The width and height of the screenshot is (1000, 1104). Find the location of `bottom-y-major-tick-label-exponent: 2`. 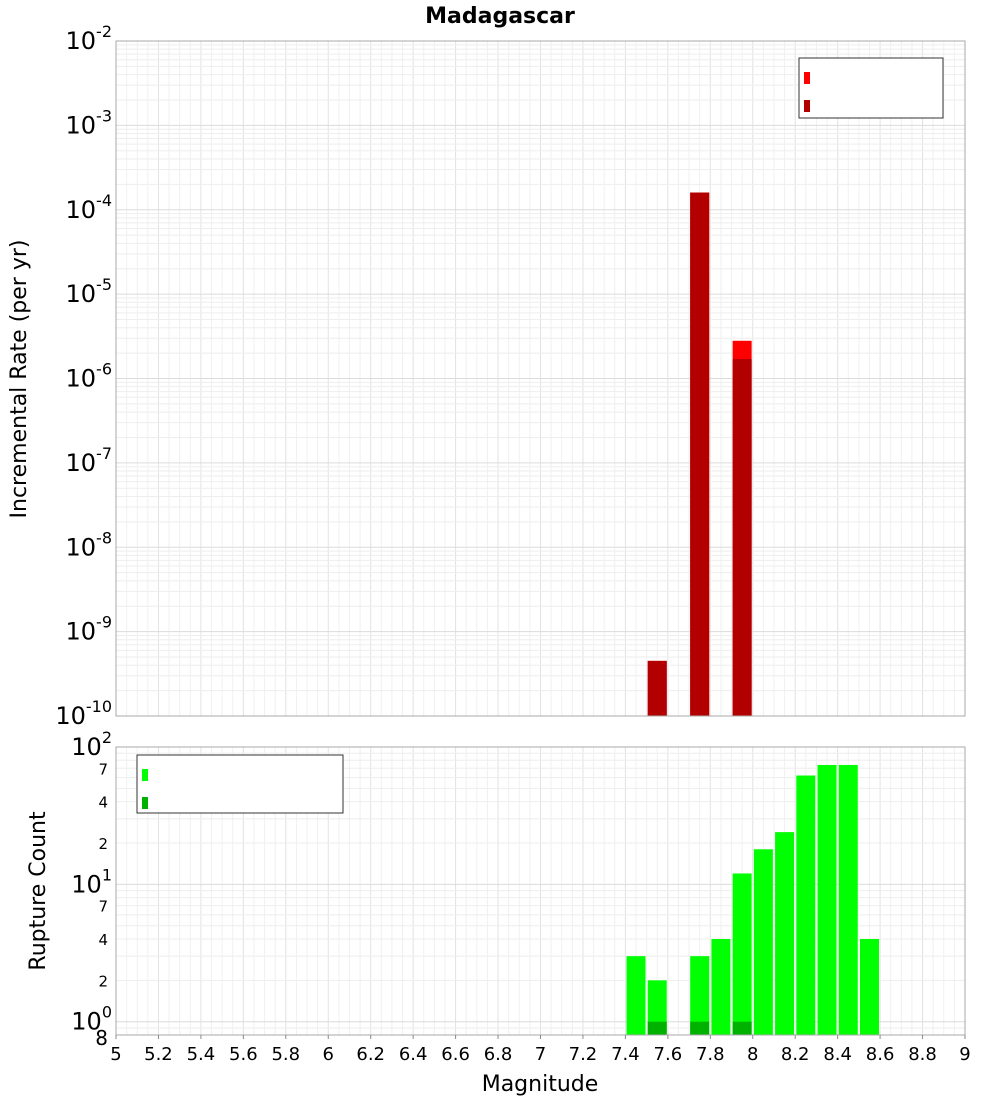

bottom-y-major-tick-label-exponent: 2 is located at coordinates (107, 737).